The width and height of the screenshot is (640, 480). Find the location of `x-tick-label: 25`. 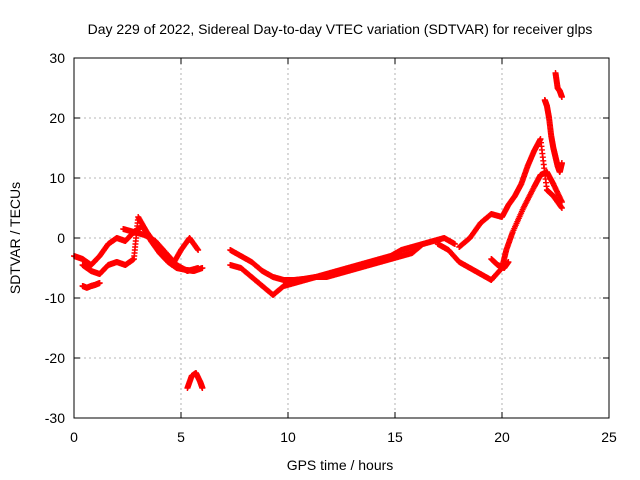

x-tick-label: 25 is located at coordinates (609, 437).